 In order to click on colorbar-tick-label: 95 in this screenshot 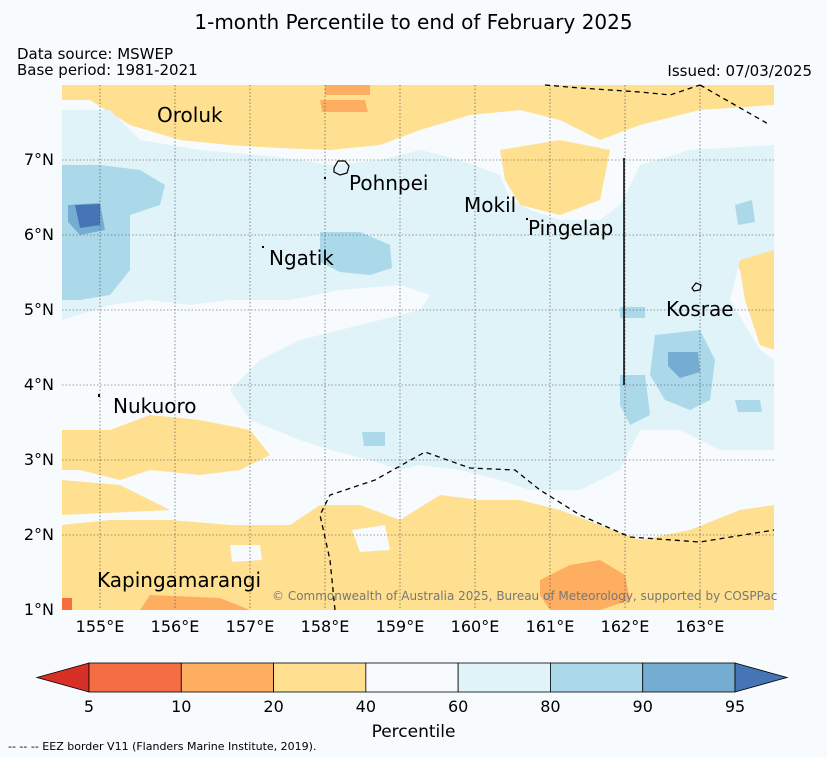, I will do `click(735, 706)`.